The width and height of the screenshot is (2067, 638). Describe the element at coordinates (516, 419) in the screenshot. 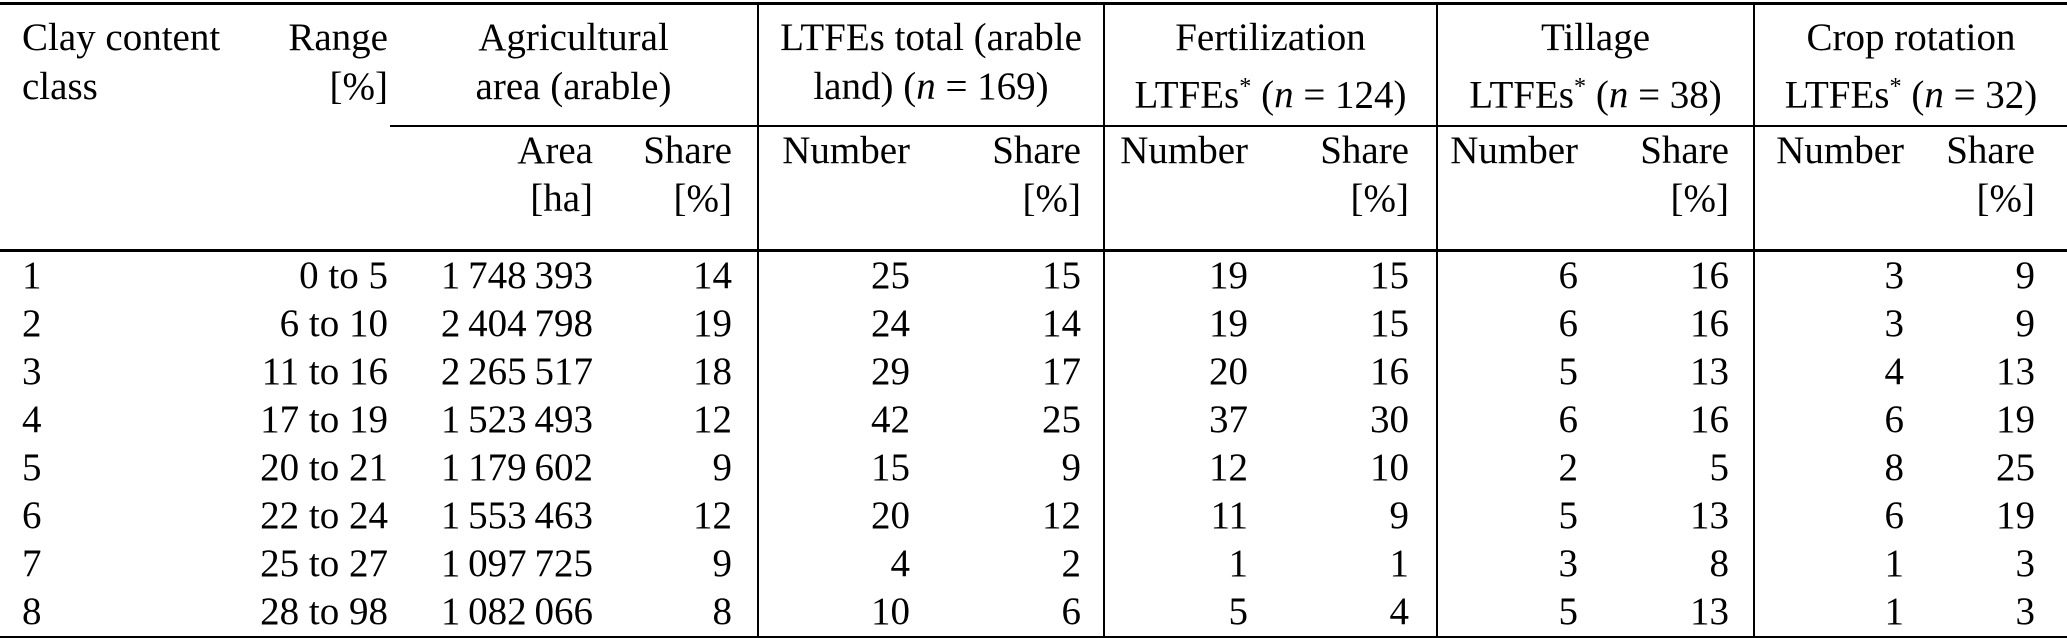

I see `cell-area-ha: 1 523 493` at that location.